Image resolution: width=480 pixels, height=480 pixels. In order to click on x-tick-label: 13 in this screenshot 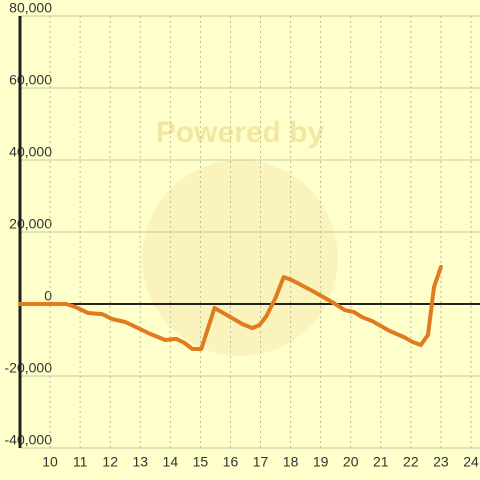, I will do `click(140, 462)`.